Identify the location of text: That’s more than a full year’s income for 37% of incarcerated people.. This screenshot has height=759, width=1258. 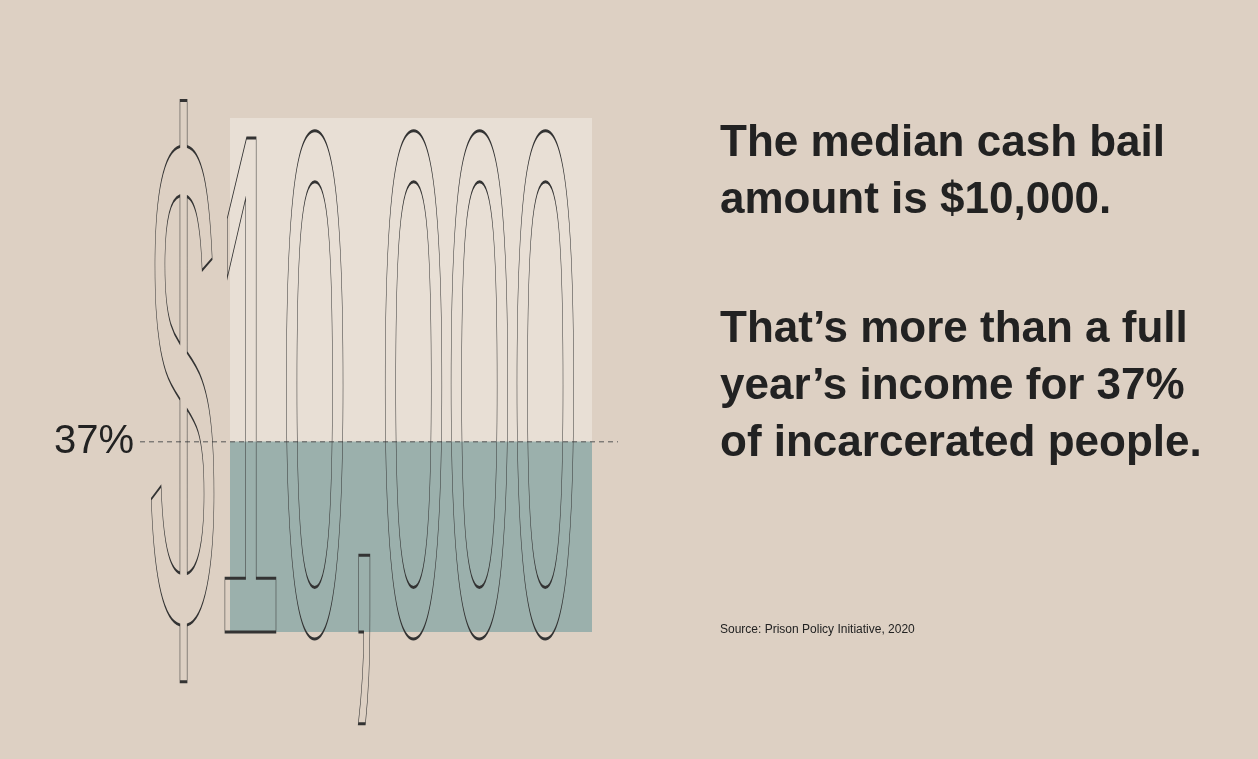
(961, 384).